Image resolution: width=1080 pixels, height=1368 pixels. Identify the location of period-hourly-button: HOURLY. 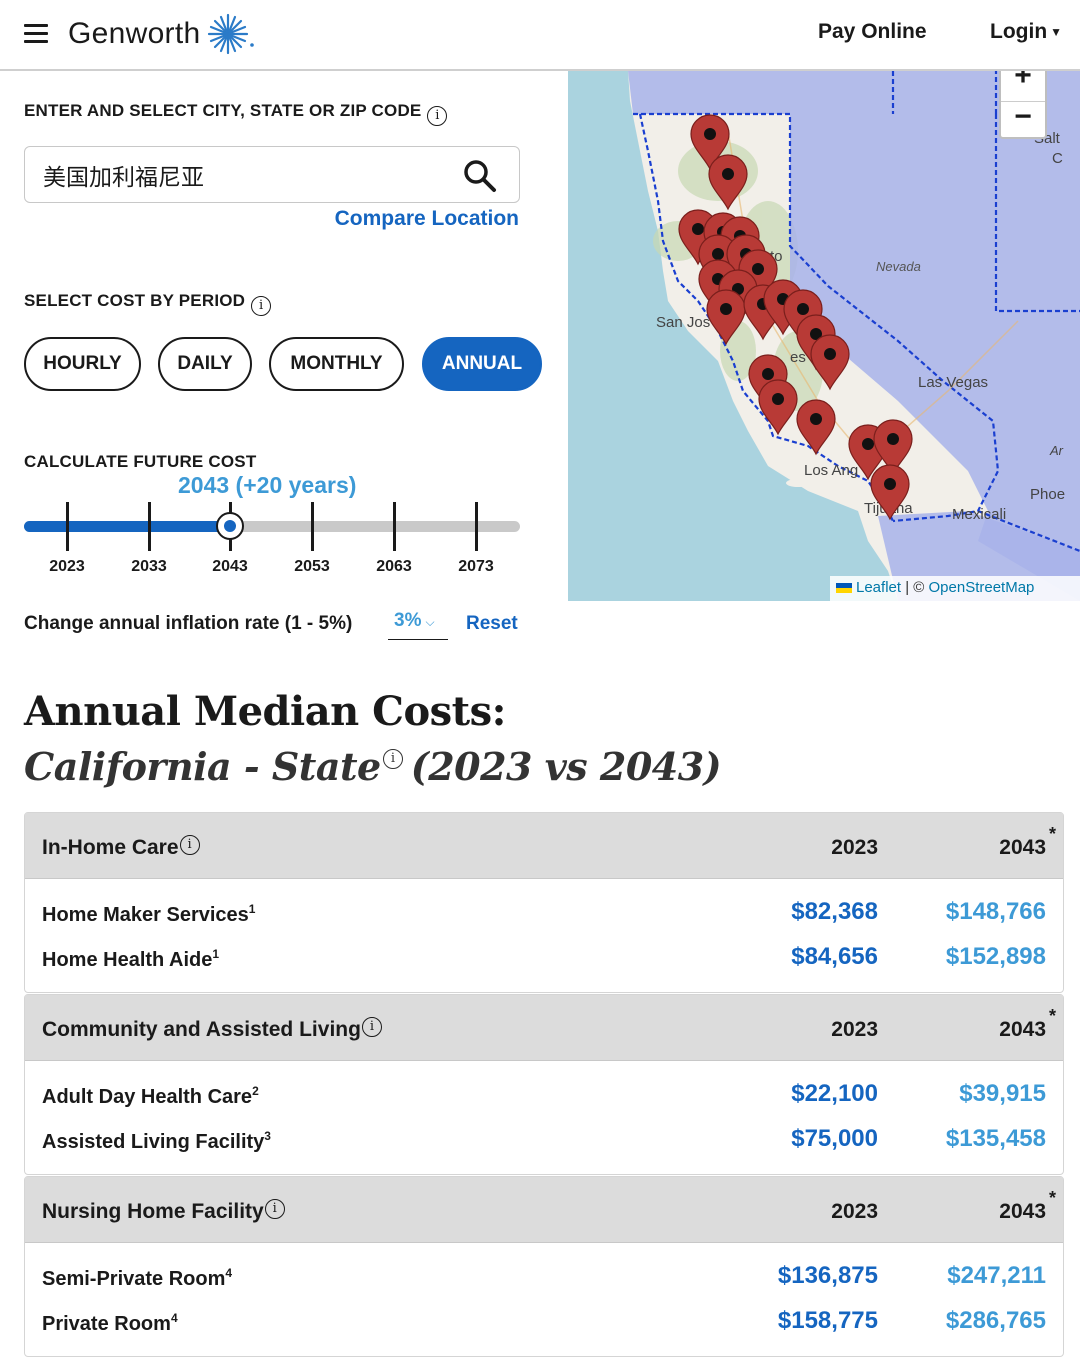
(82, 364).